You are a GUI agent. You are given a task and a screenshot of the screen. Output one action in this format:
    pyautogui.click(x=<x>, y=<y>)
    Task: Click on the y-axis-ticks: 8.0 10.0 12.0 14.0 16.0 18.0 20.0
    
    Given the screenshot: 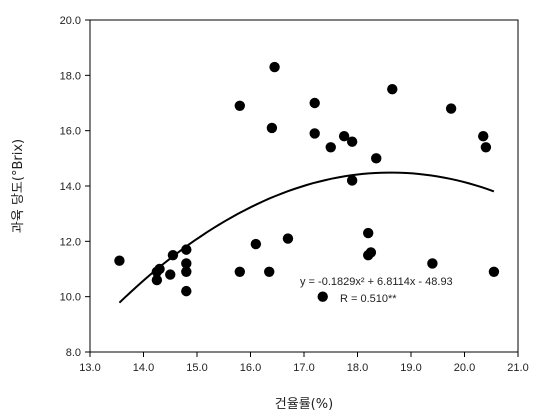 What is the action you would take?
    pyautogui.click(x=75, y=187)
    